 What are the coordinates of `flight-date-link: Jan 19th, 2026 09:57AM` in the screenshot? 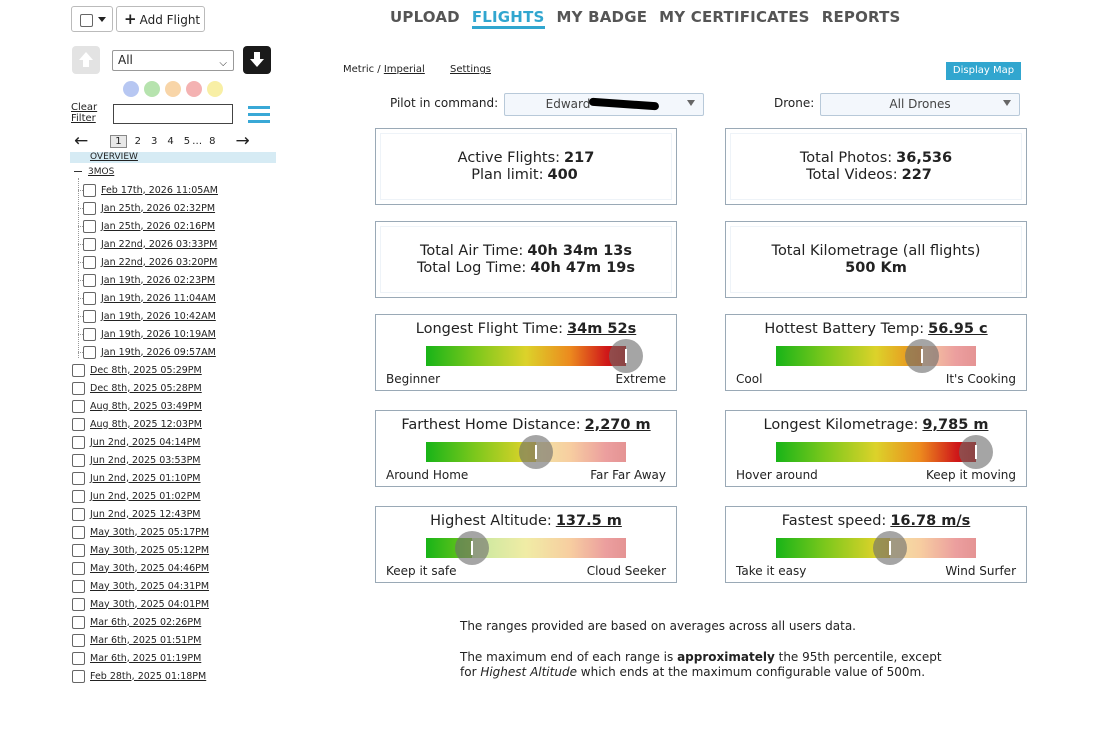 It's located at (158, 352).